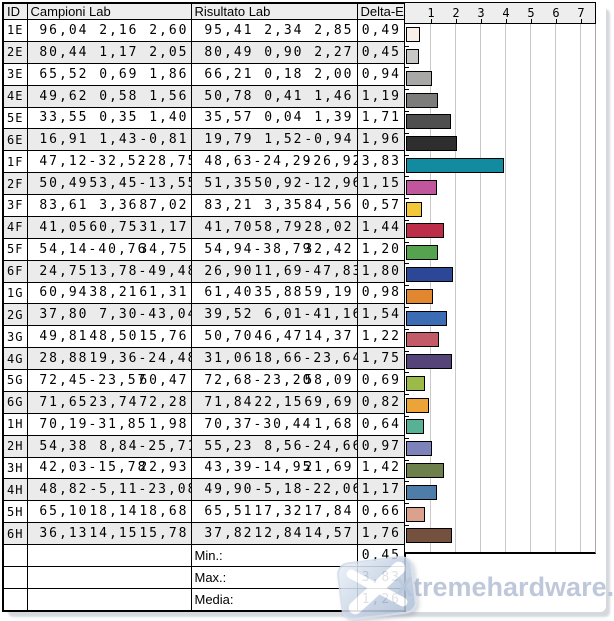  Describe the element at coordinates (204, 337) in the screenshot. I see `table-row: 3G 49,8148,5015,76 50,7046,4714,37 1,22` at that location.